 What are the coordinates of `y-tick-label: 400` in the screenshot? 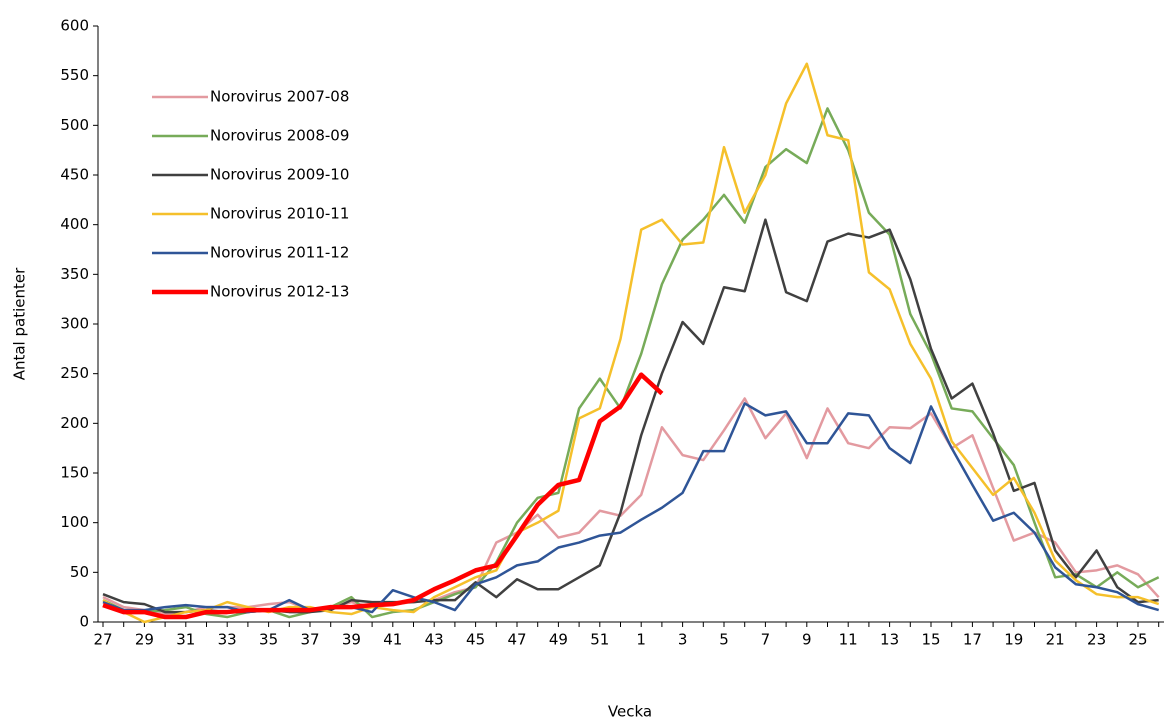 It's located at (74, 224).